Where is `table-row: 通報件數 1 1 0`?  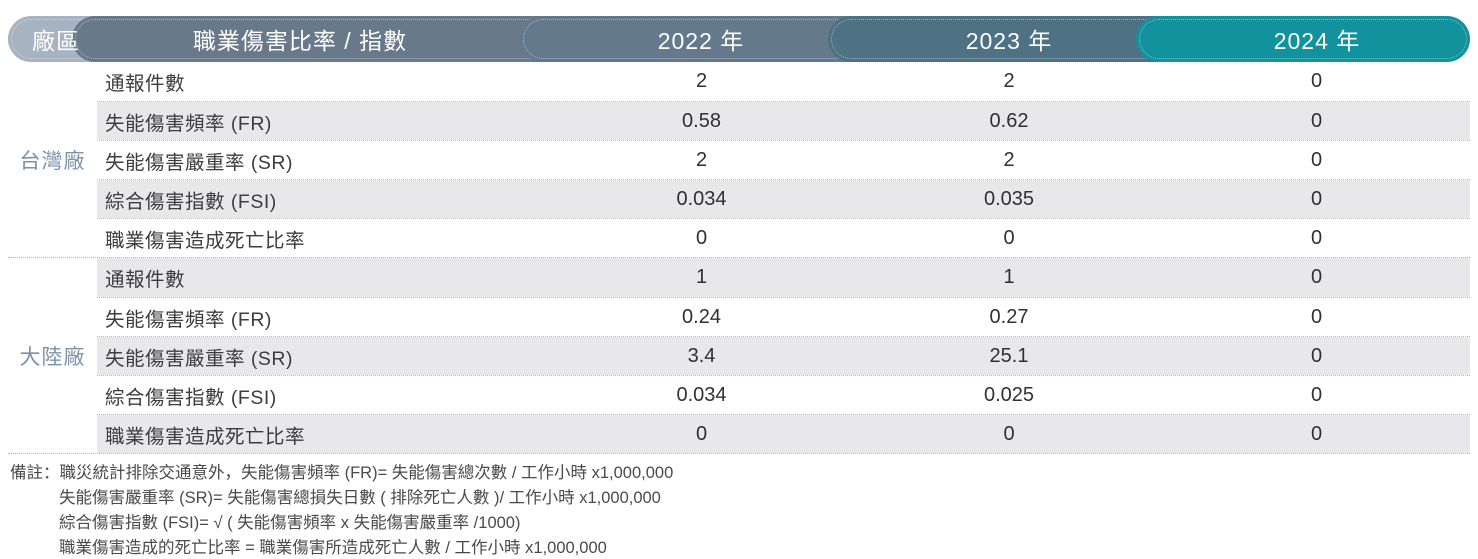 table-row: 通報件數 1 1 0 is located at coordinates (783, 277).